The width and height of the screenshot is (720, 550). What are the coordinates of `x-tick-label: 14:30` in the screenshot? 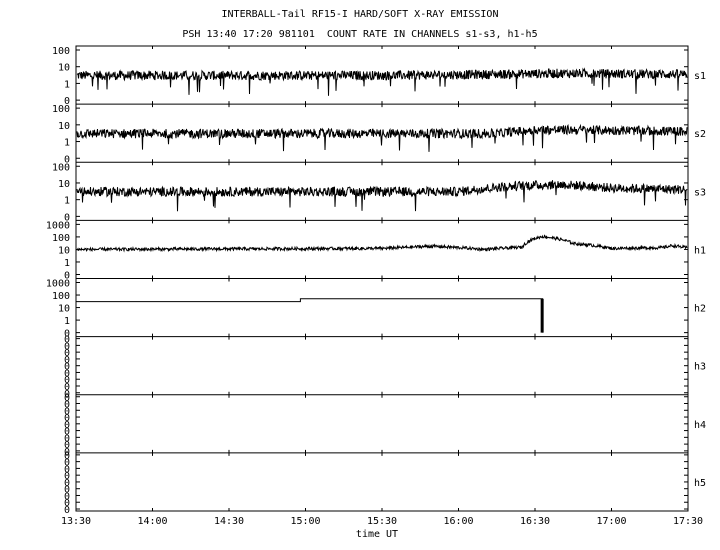 It's located at (229, 521).